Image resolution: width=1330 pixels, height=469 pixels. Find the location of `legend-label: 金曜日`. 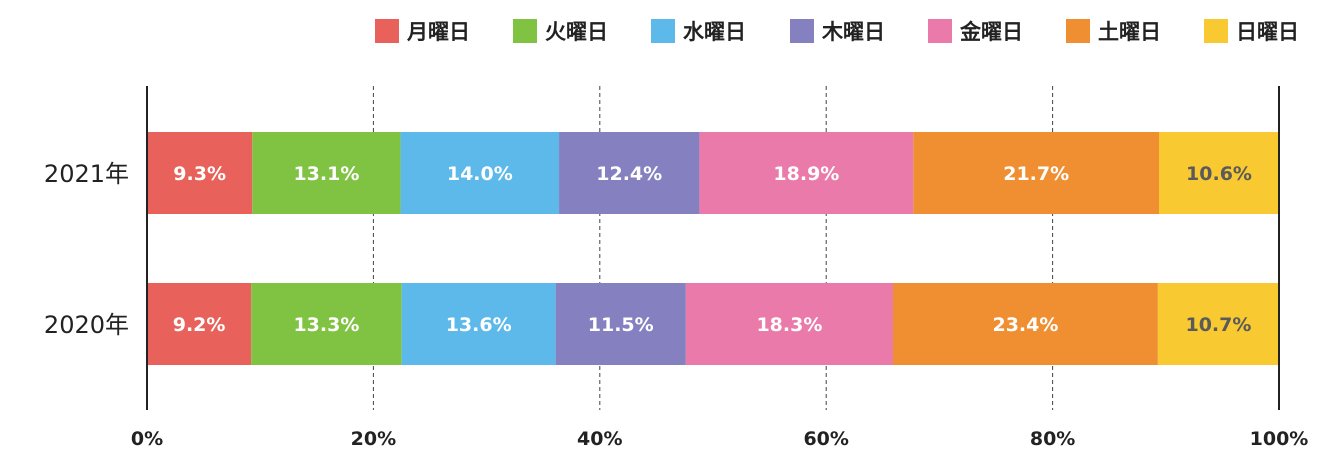

legend-label: 金曜日 is located at coordinates (991, 32).